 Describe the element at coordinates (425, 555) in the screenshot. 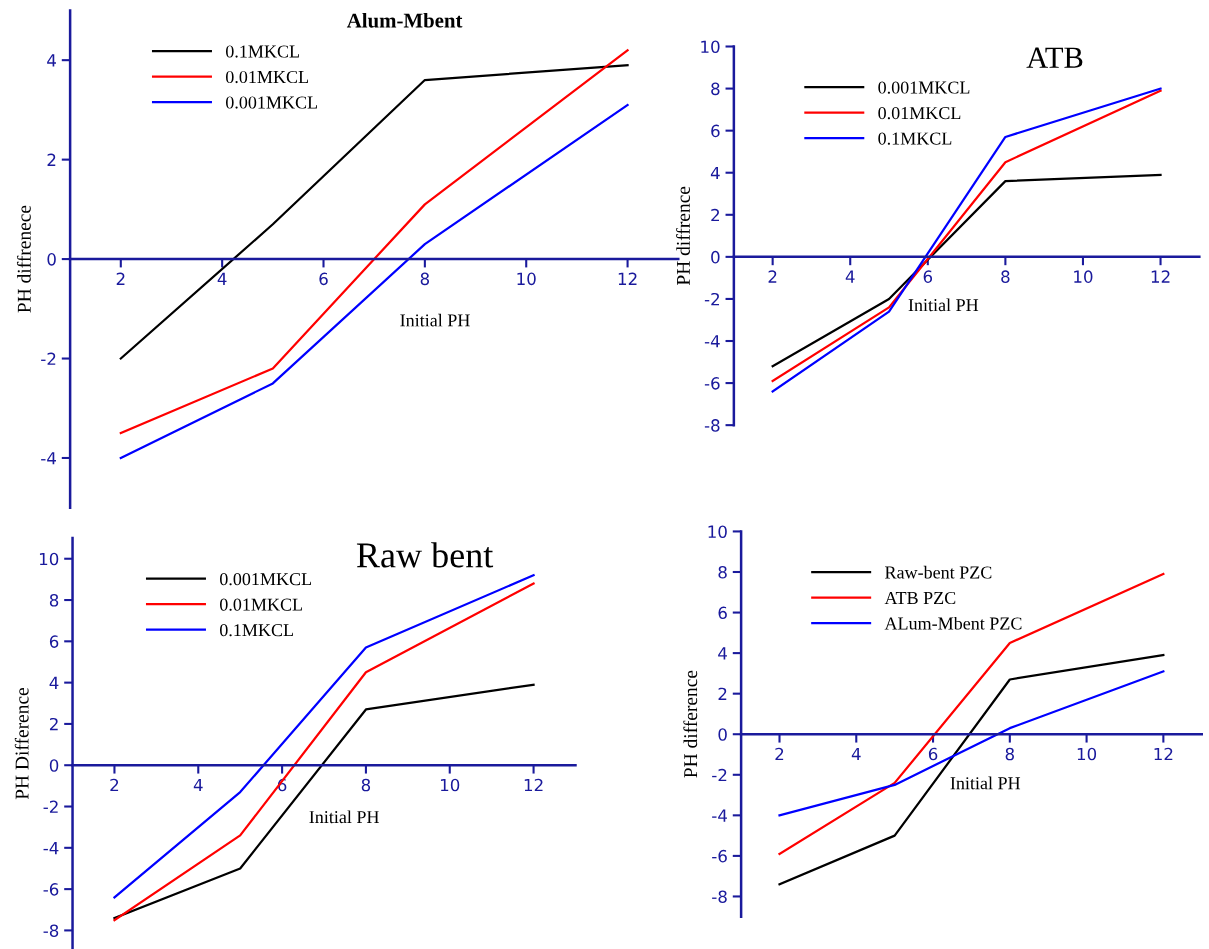

I see `chart-title: Raw bent` at that location.